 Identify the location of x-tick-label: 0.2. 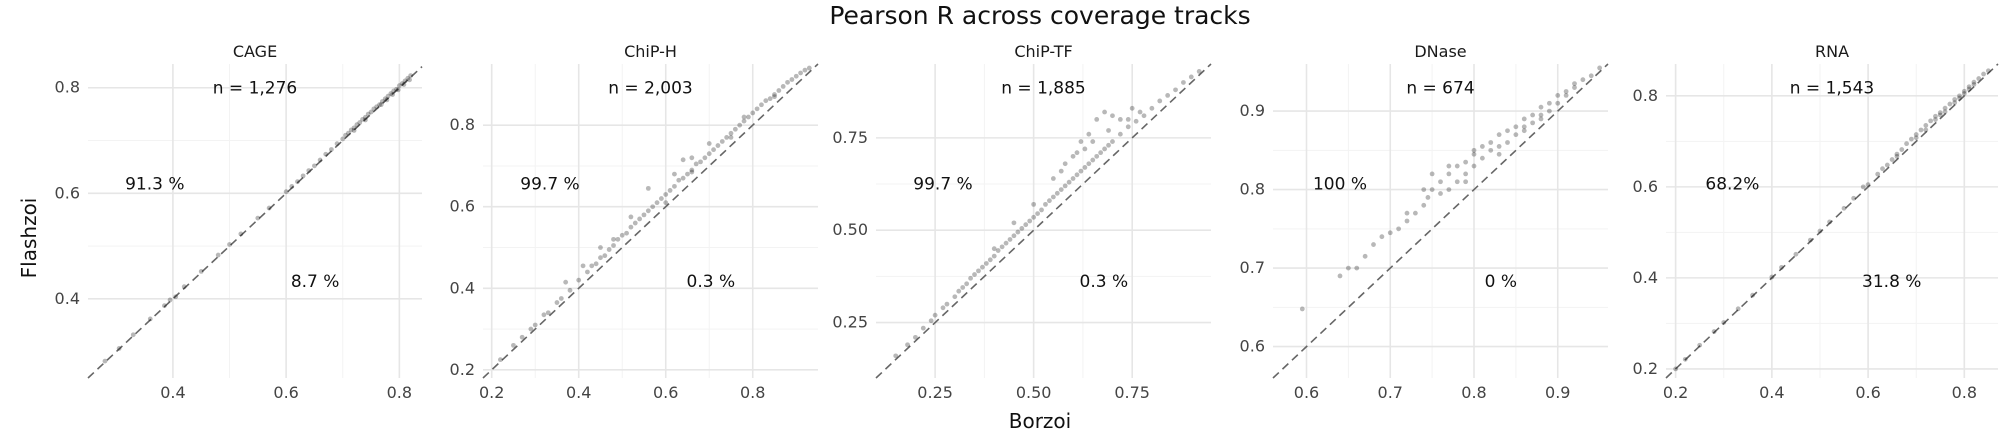
(1675, 392).